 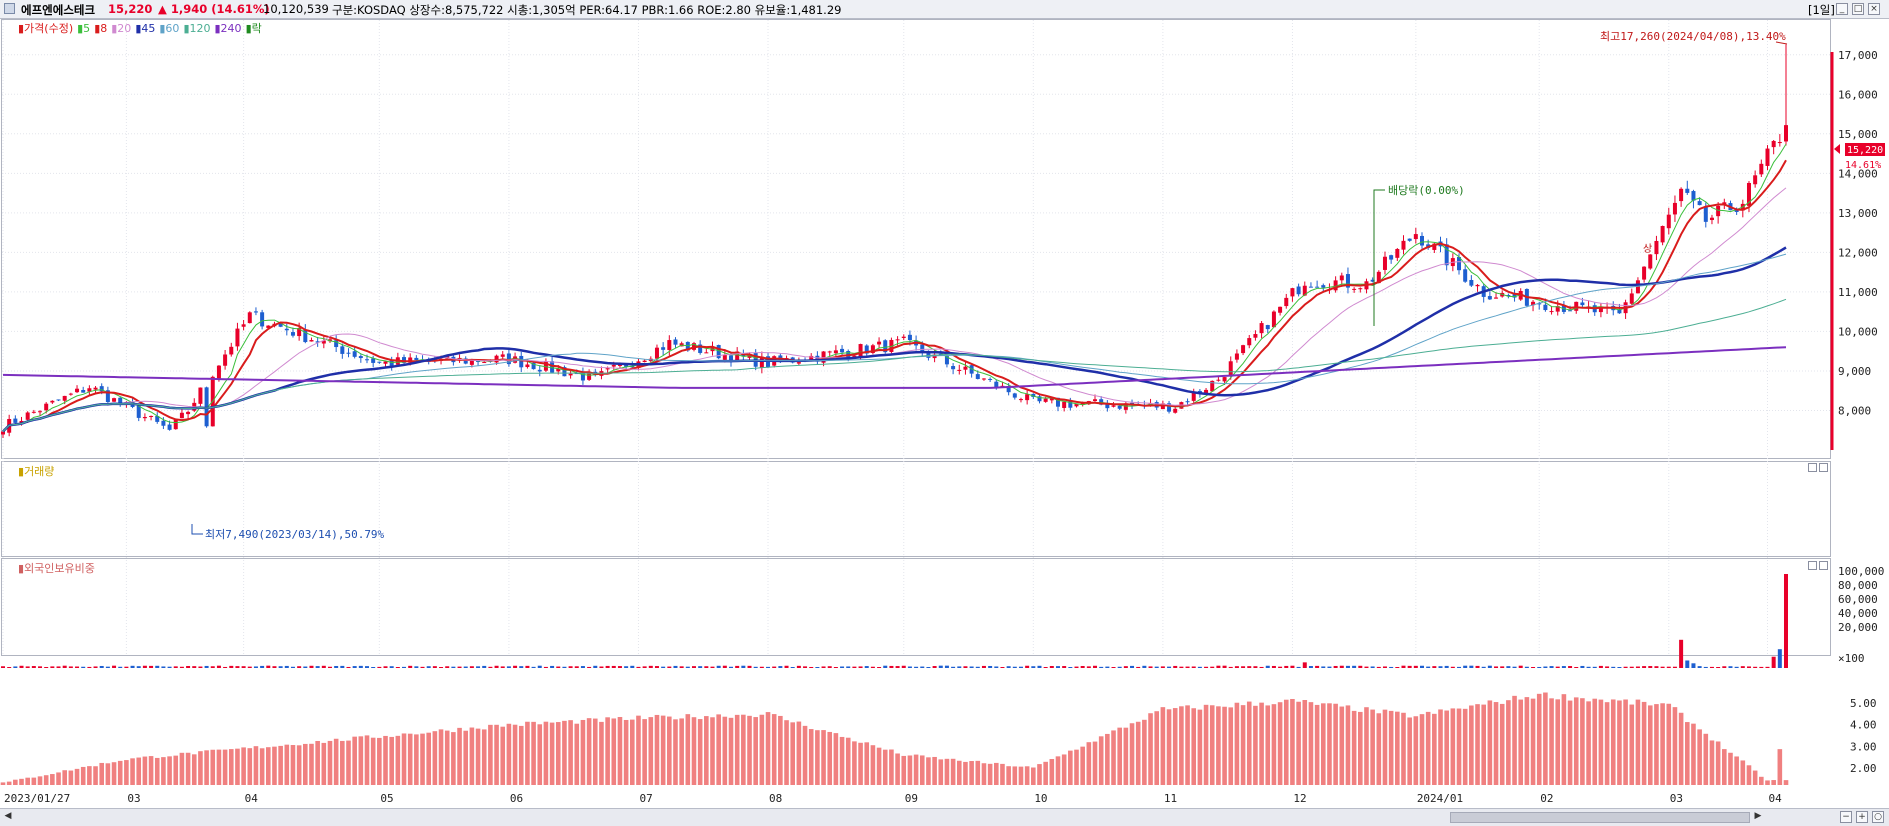 What do you see at coordinates (1863, 746) in the screenshot?
I see `foreign-tick-label: 3.00` at bounding box center [1863, 746].